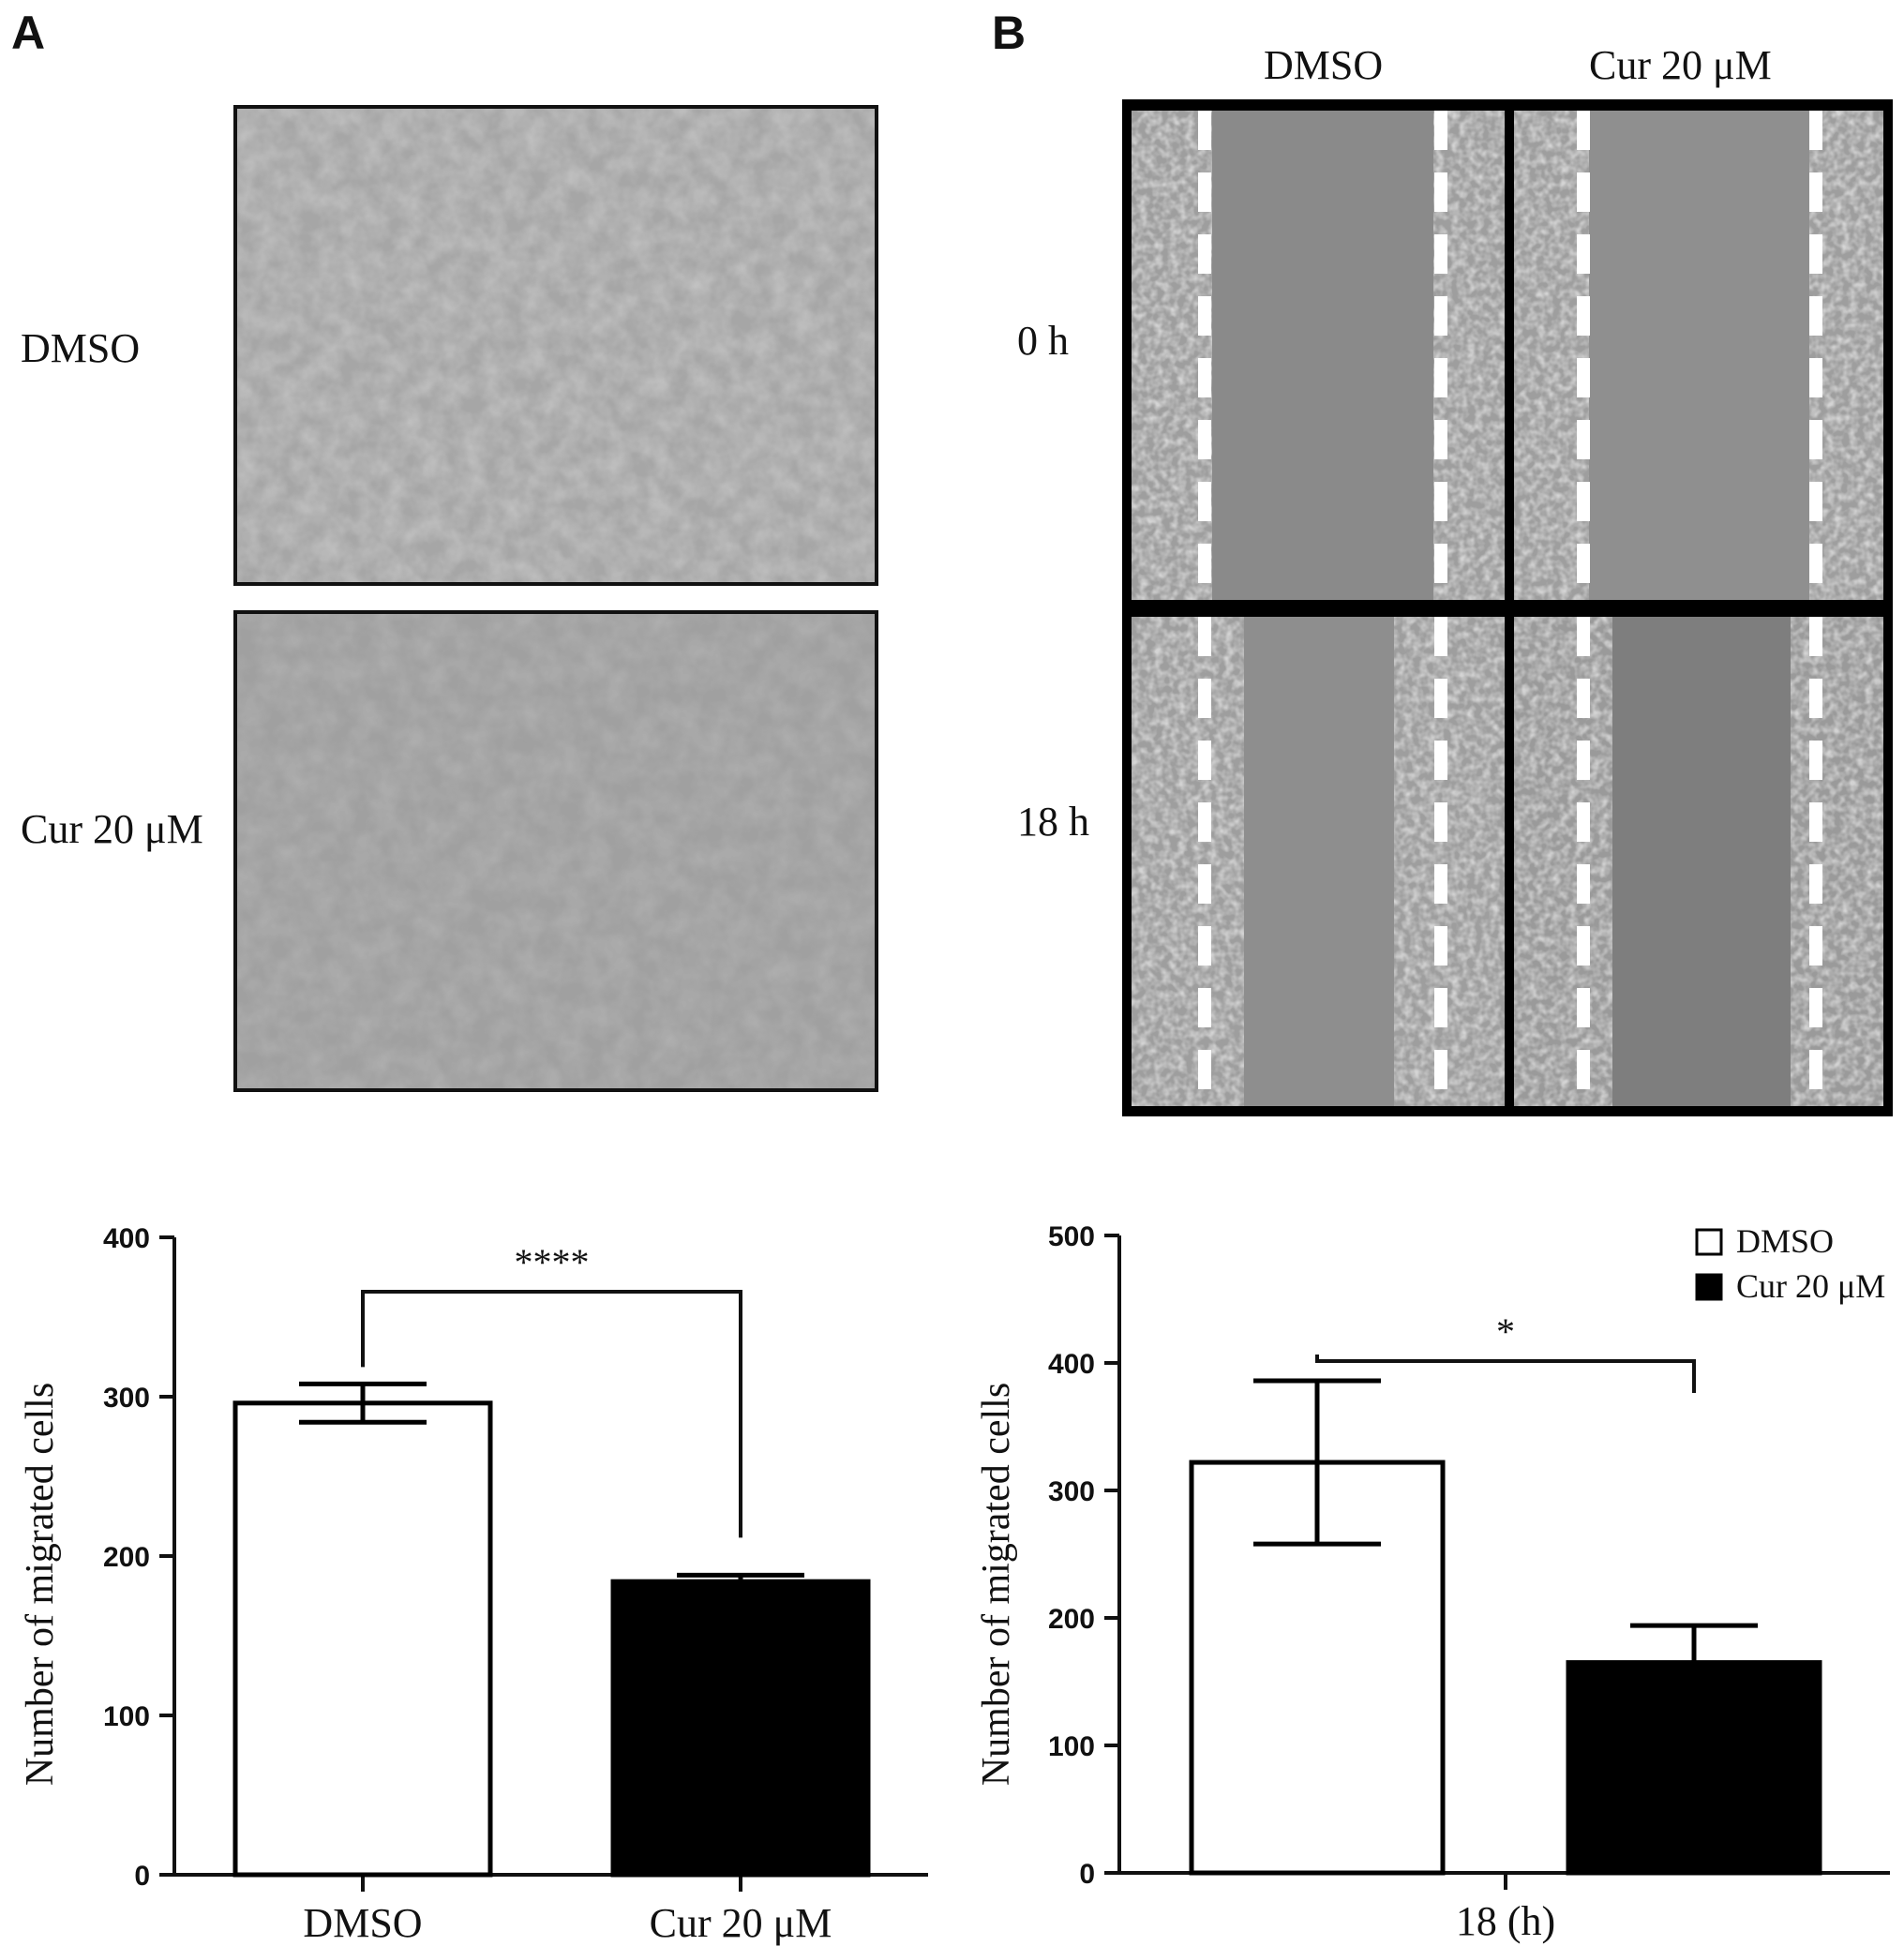  What do you see at coordinates (1785, 1241) in the screenshot?
I see `chart-b-legend-label: DMSO` at bounding box center [1785, 1241].